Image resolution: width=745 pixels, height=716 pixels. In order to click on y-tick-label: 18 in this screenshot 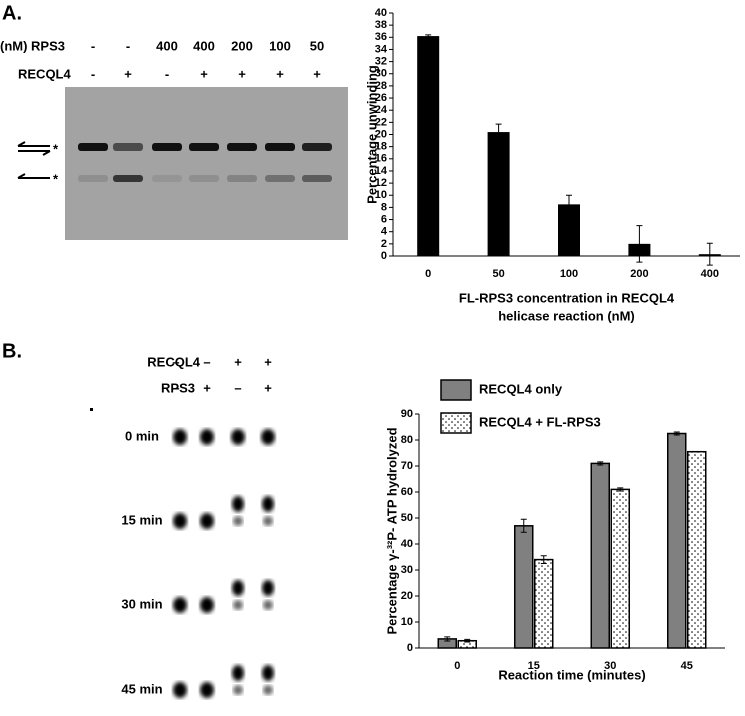, I will do `click(381, 147)`.